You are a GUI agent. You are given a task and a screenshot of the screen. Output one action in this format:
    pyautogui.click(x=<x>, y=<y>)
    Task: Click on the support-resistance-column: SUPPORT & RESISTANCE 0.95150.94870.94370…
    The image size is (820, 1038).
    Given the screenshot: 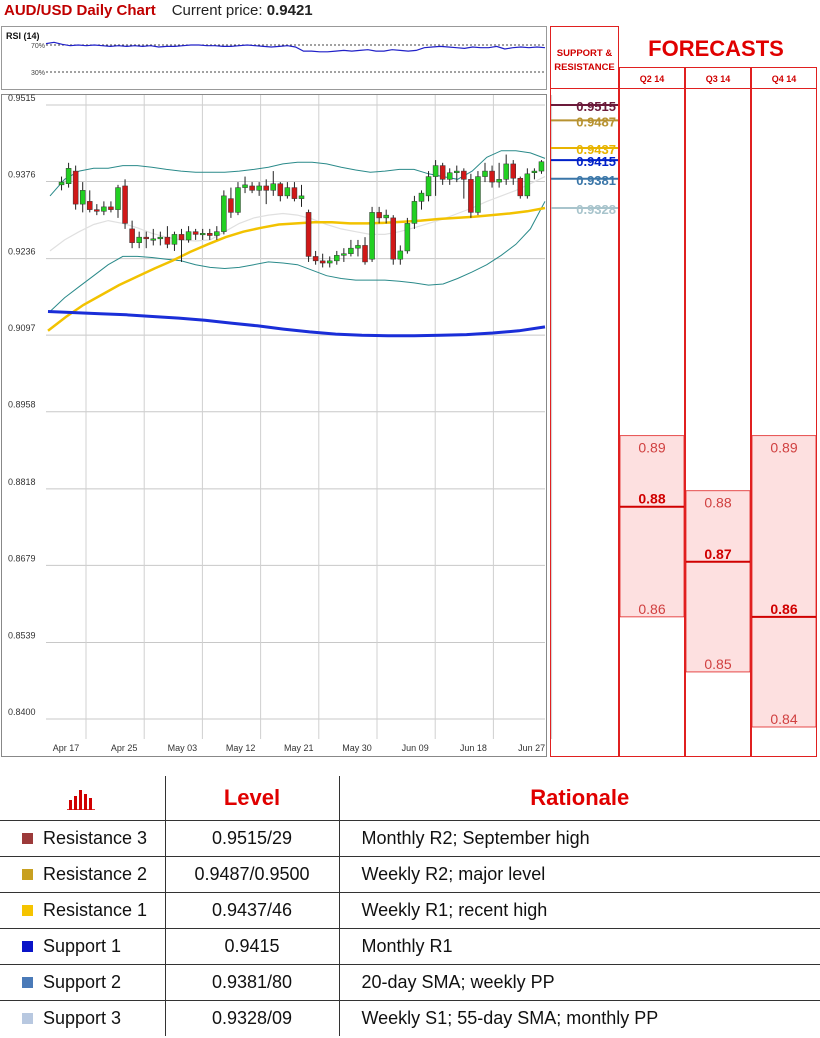 What is the action you would take?
    pyautogui.click(x=584, y=391)
    